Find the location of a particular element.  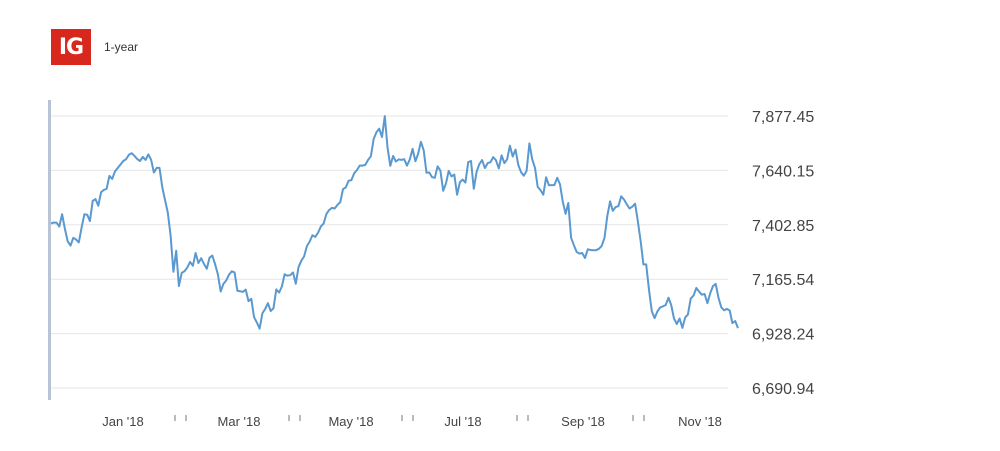

x-tick-label: May '18 is located at coordinates (350, 421).